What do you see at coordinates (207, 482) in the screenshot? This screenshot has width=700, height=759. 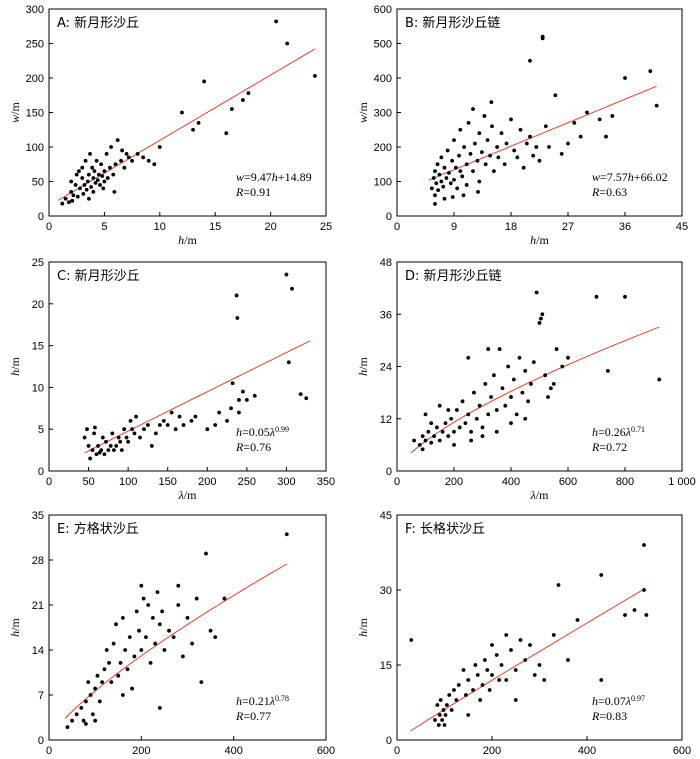 I see `x-tick-label: 200` at bounding box center [207, 482].